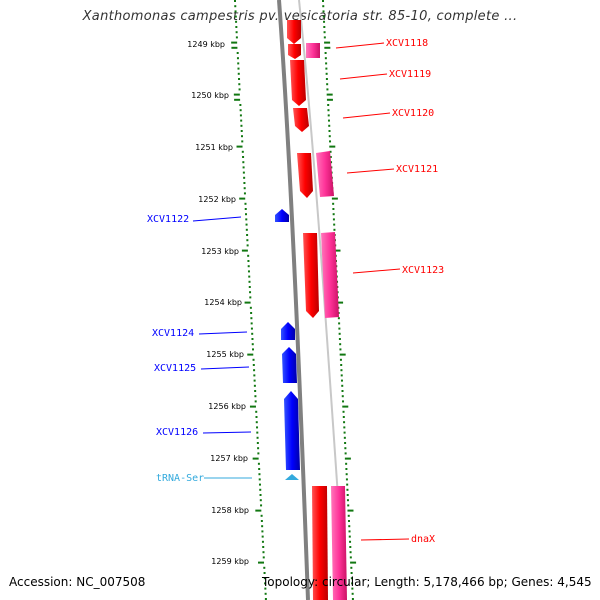  I want to click on cds-XCV1123, so click(330, 275).